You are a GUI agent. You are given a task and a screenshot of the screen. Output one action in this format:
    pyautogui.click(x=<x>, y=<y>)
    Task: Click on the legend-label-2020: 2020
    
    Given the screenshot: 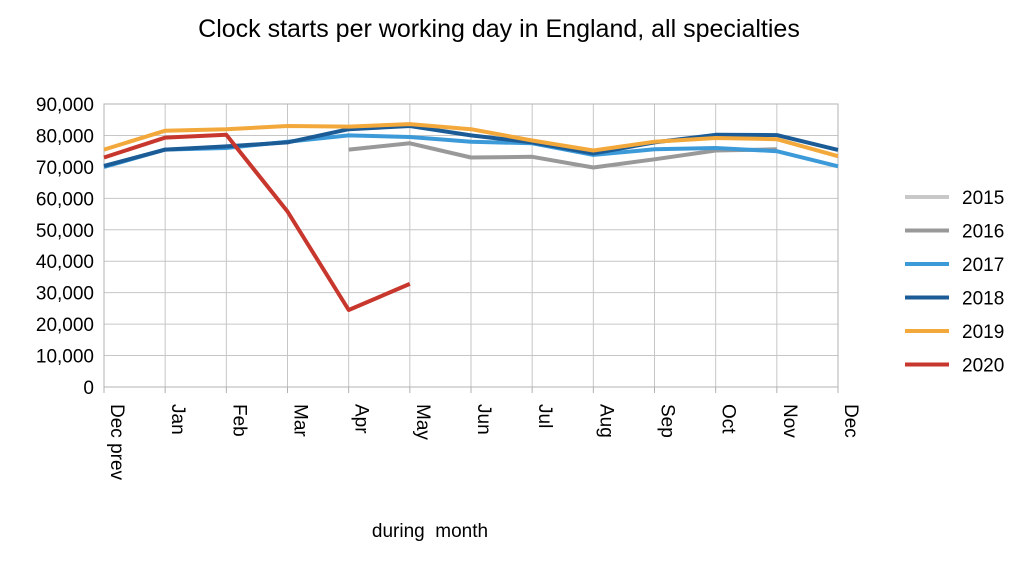 What is the action you would take?
    pyautogui.click(x=983, y=366)
    